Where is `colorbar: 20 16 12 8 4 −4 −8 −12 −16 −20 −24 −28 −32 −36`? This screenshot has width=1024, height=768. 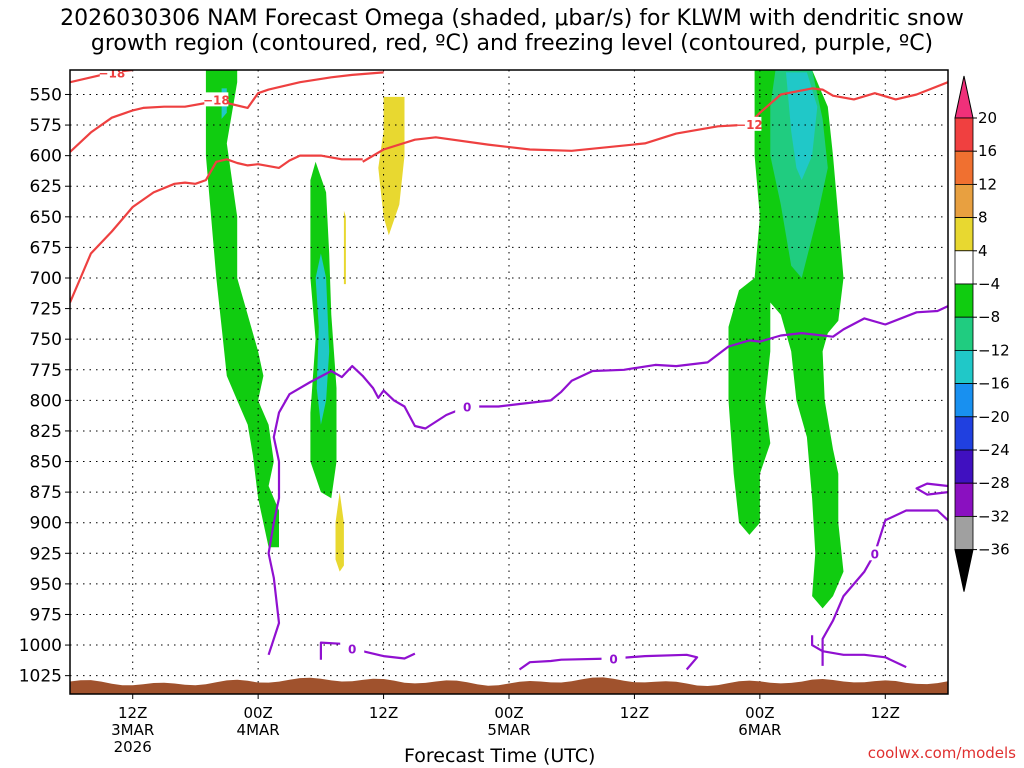
colorbar: 20 16 12 8 4 −4 −8 −12 −16 −20 −24 −28 −32 −36 is located at coordinates (982, 333).